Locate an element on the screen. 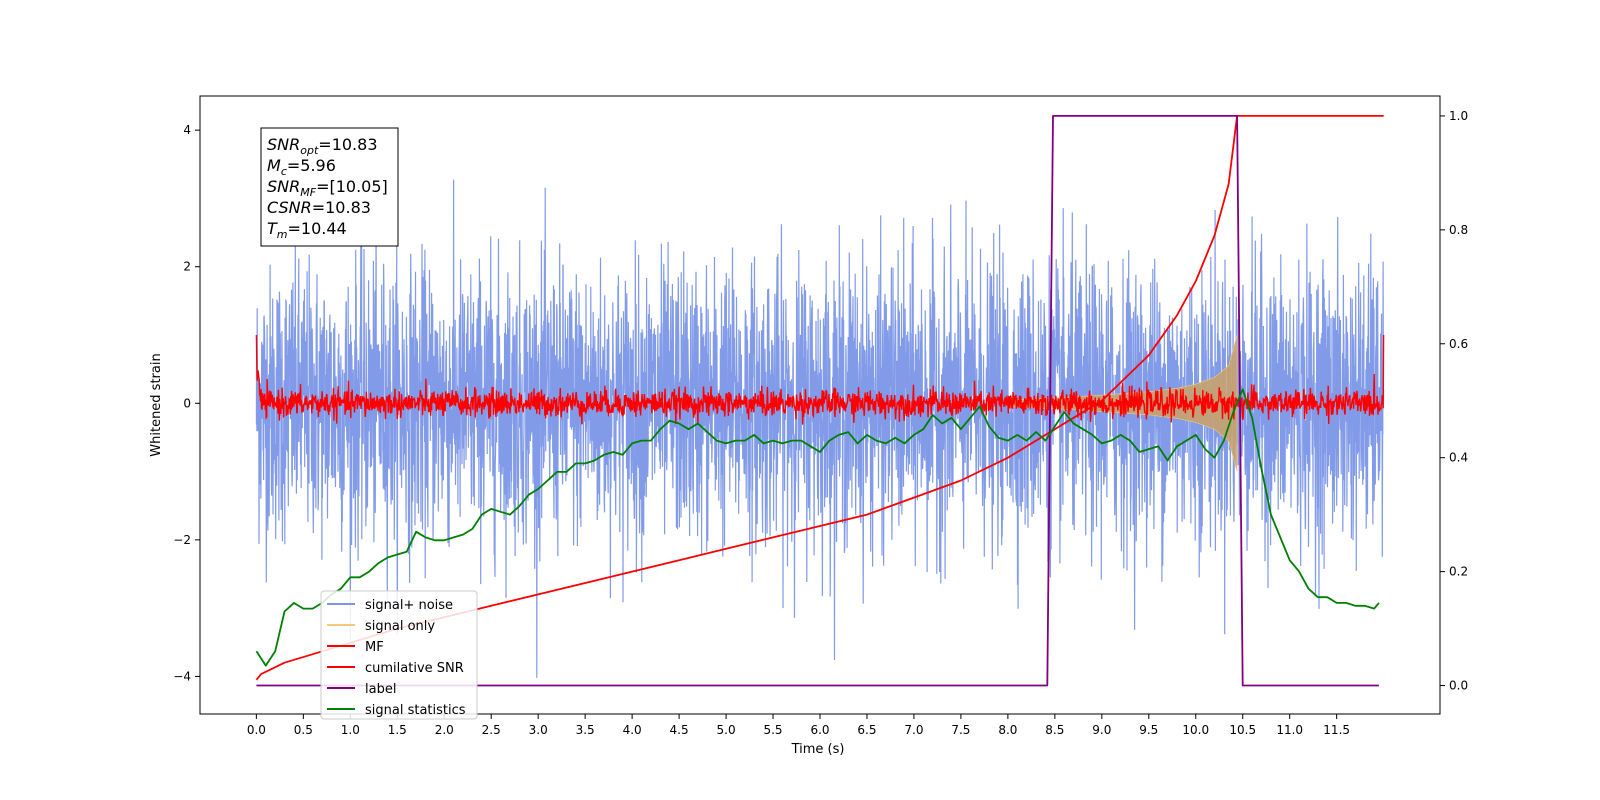 This screenshot has width=1600, height=800. x-tick-label: 5.0 is located at coordinates (726, 730).